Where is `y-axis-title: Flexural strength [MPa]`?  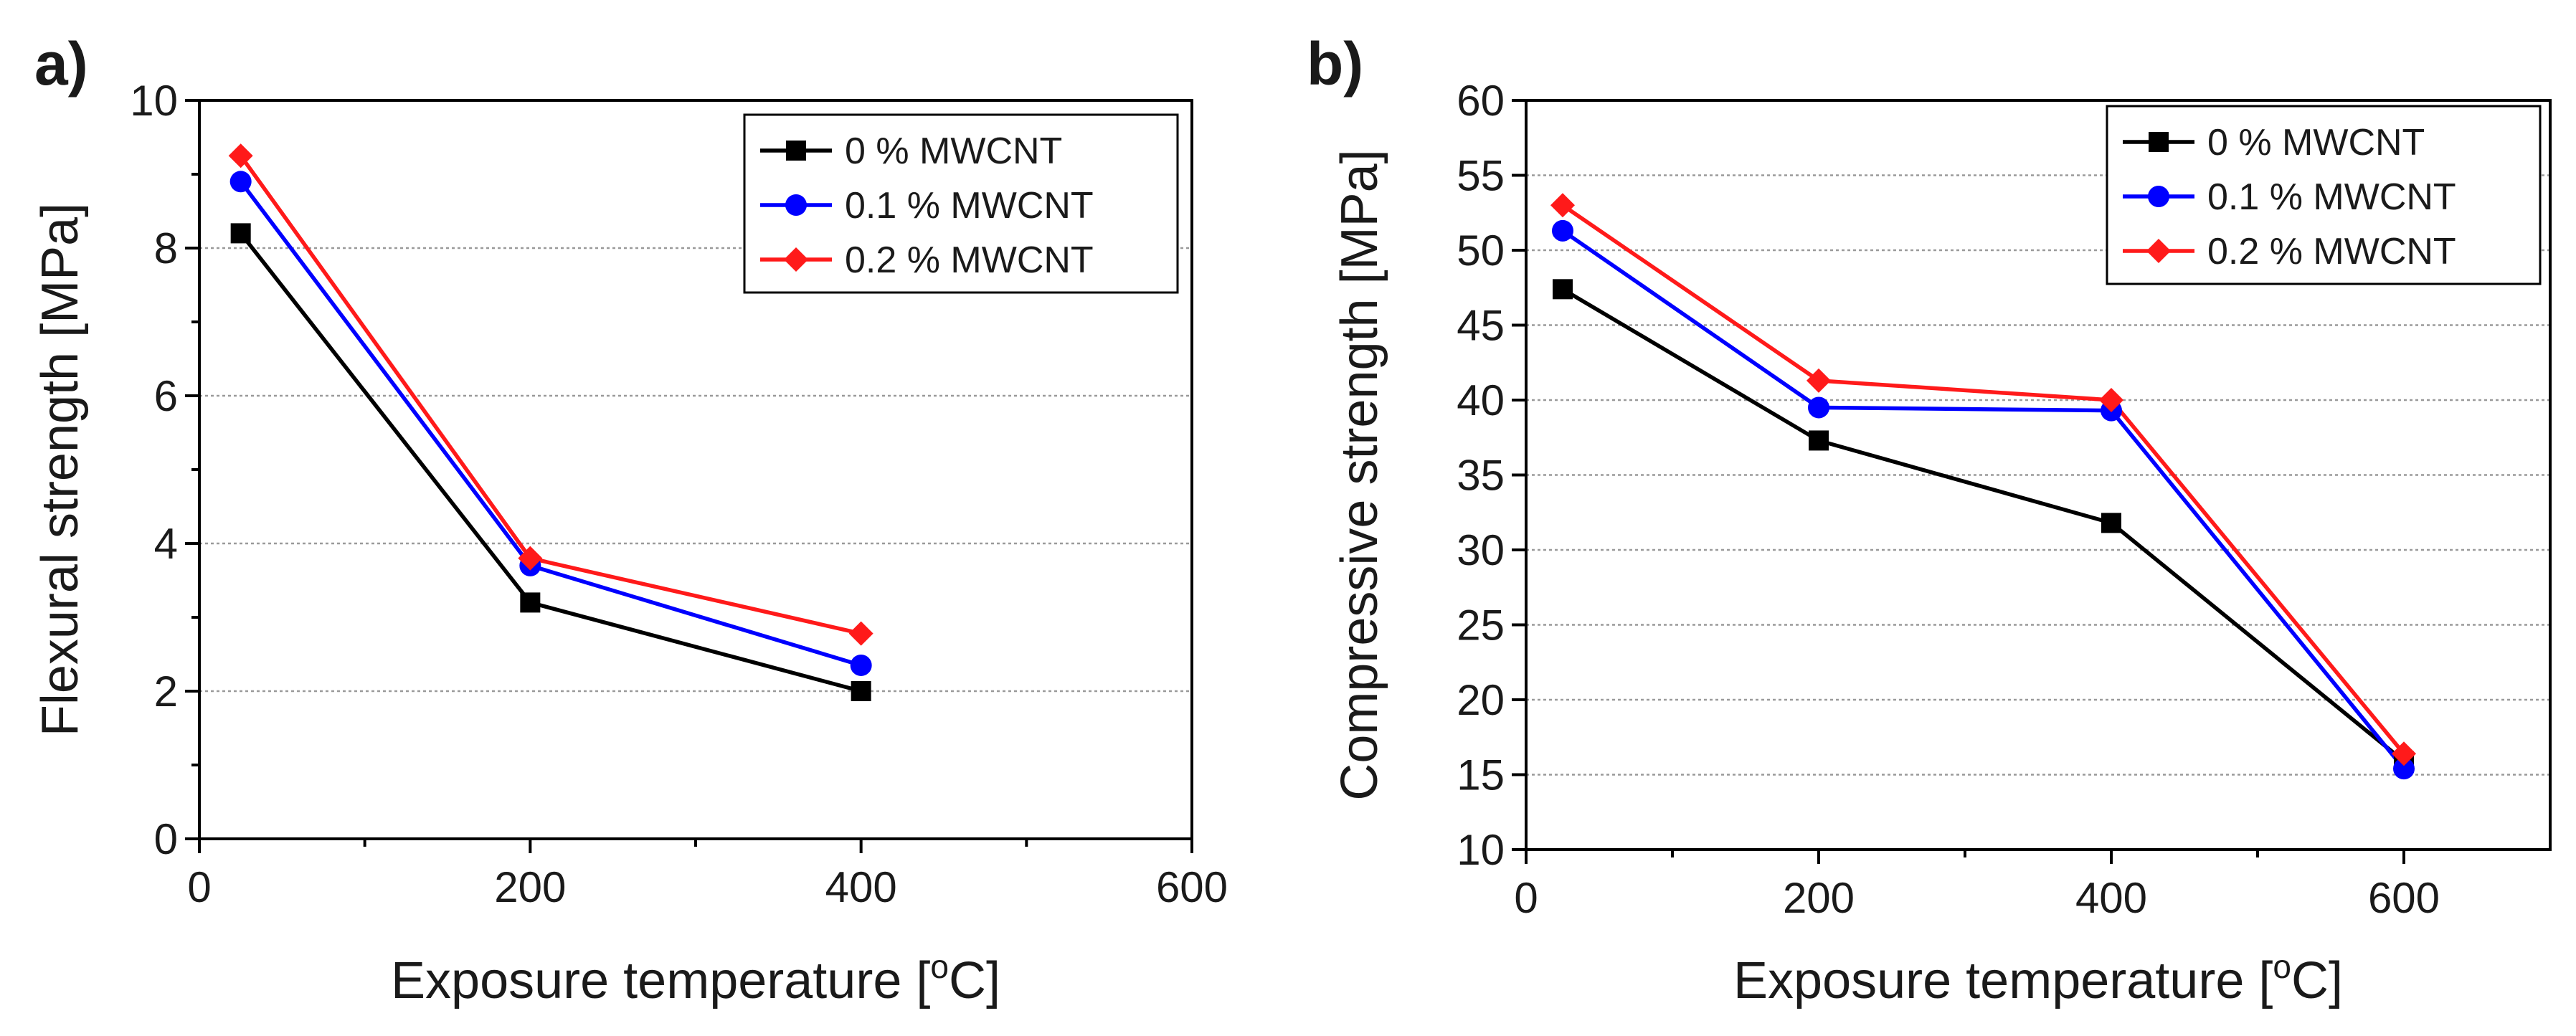 y-axis-title: Flexural strength [MPa] is located at coordinates (61, 469).